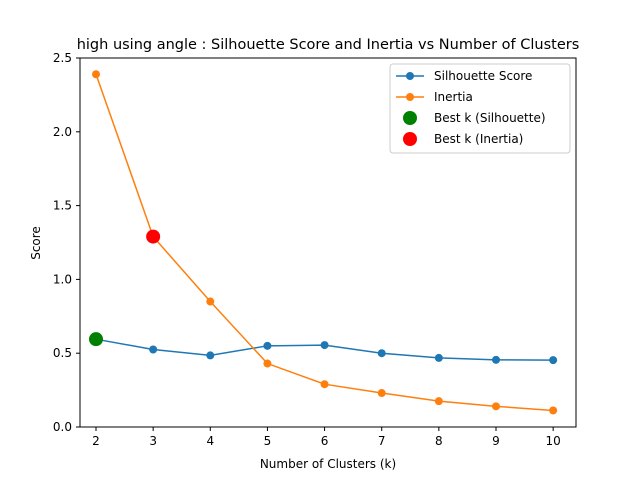  What do you see at coordinates (153, 441) in the screenshot?
I see `x-tick-label: 3` at bounding box center [153, 441].